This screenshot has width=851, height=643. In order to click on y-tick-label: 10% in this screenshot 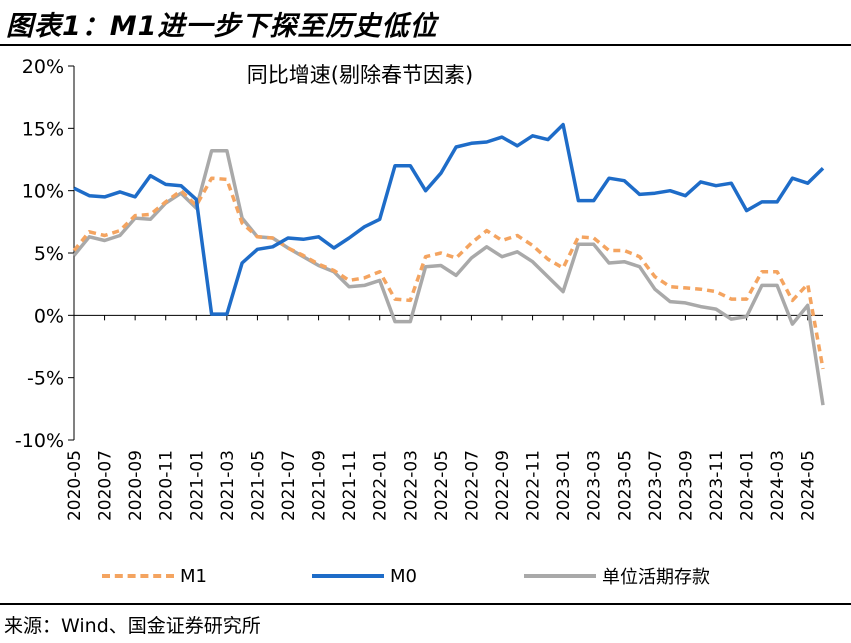, I will do `click(43, 192)`.